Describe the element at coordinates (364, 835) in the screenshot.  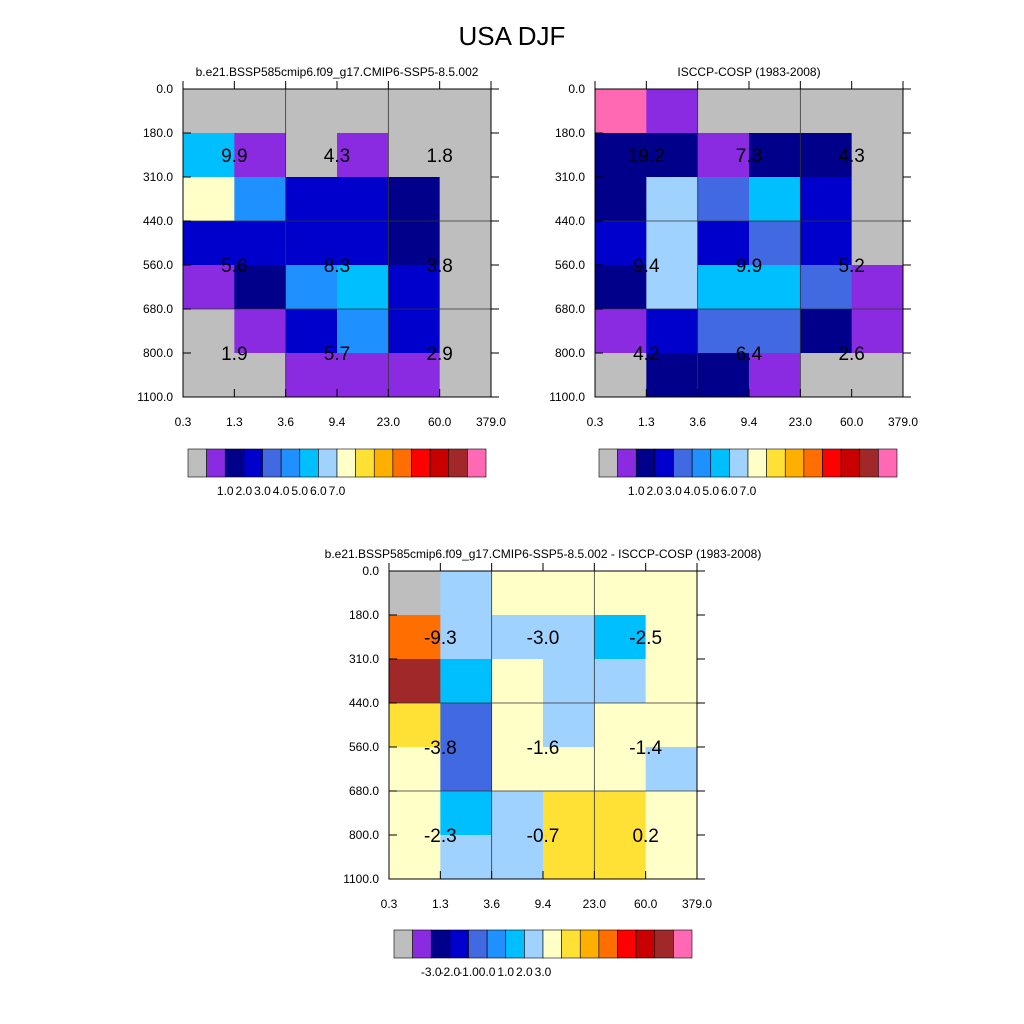
I see `y-tick-label: 800.0` at that location.